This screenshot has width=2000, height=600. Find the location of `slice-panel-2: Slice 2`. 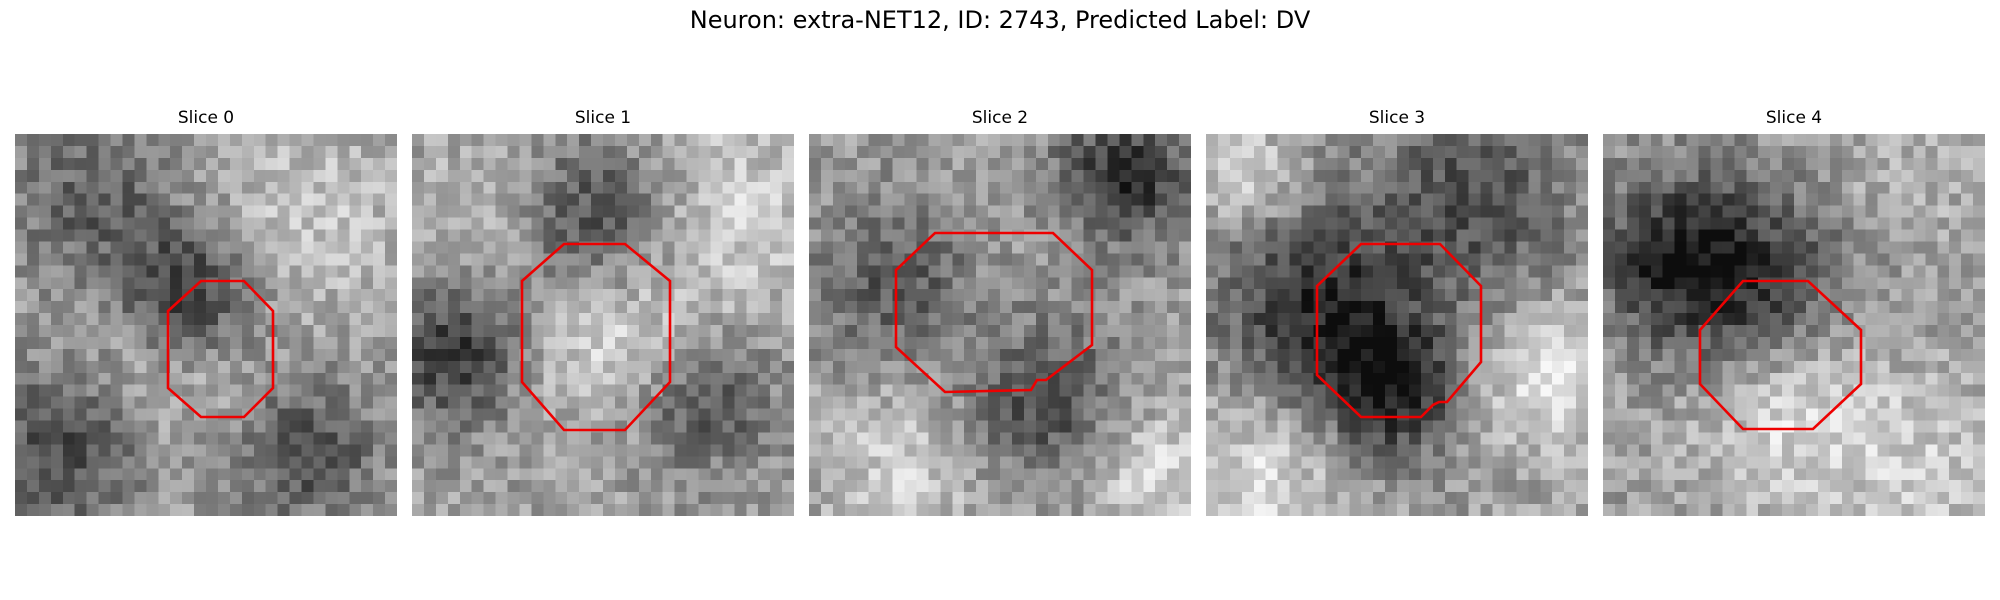

slice-panel-2: Slice 2 is located at coordinates (1000, 312).